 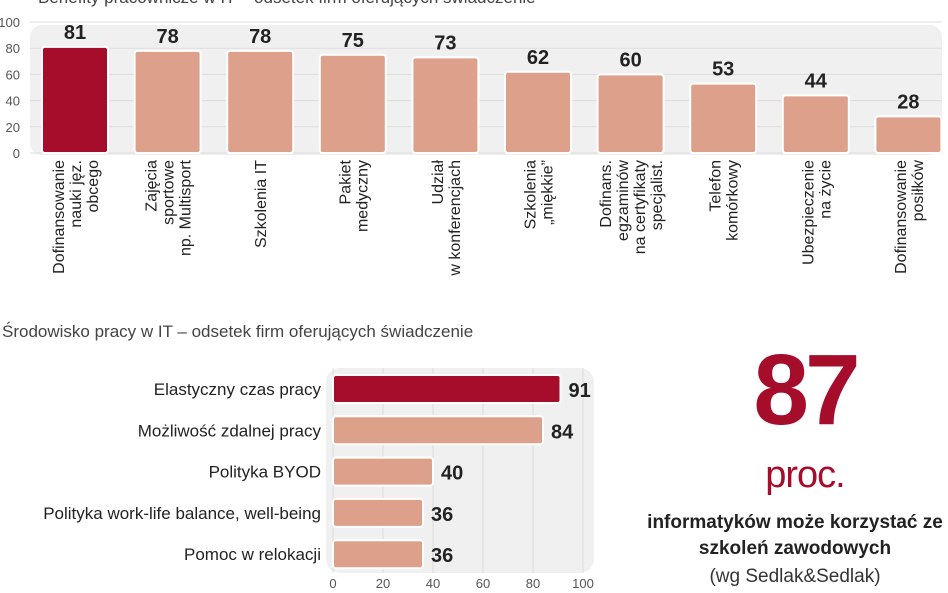 What do you see at coordinates (433, 583) in the screenshot?
I see `chart2-xtick-label: 40` at bounding box center [433, 583].